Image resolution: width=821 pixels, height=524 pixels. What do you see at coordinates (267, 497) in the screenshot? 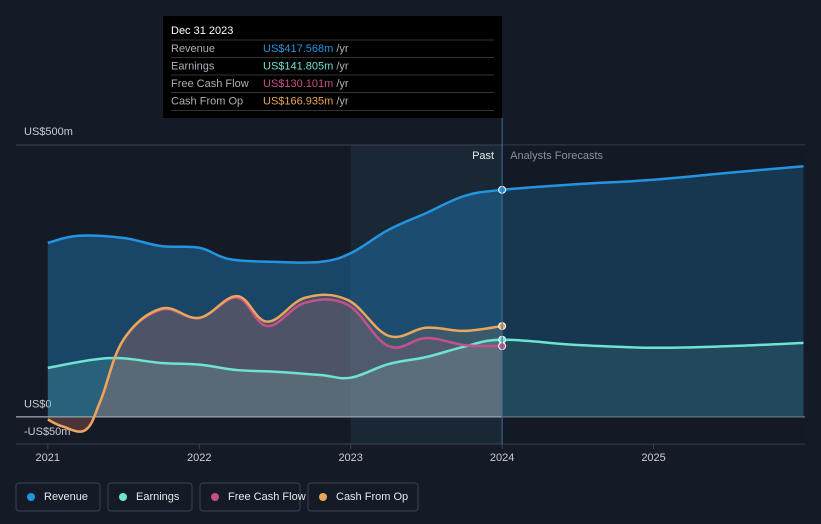
I see `legend-label: Free Cash Flow` at bounding box center [267, 497].